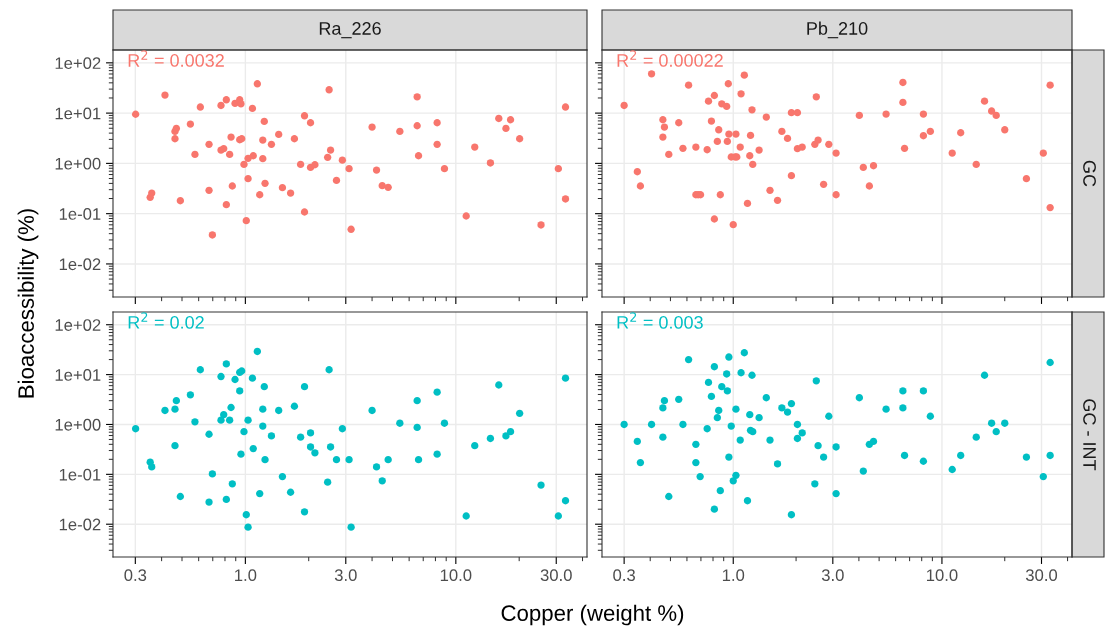  What do you see at coordinates (1089, 173) in the screenshot?
I see `y2-axis-title: GC` at bounding box center [1089, 173].